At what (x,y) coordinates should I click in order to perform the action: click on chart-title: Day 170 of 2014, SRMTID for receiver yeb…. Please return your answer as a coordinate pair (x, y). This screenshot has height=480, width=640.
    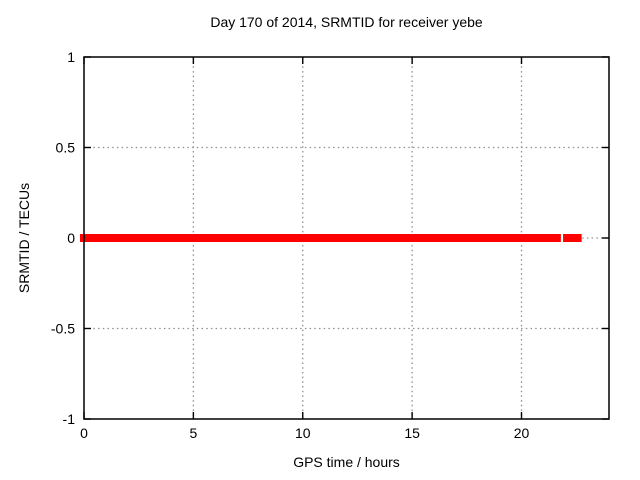
    Looking at the image, I should click on (346, 22).